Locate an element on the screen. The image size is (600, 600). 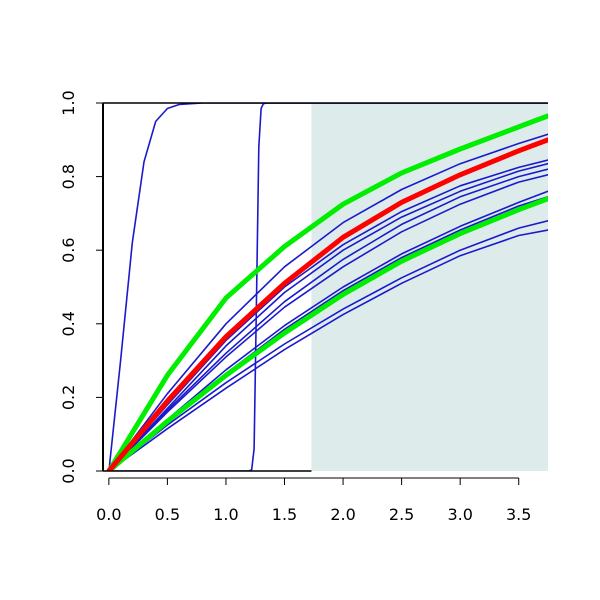
y-tick-label: 0.6 is located at coordinates (68, 249).